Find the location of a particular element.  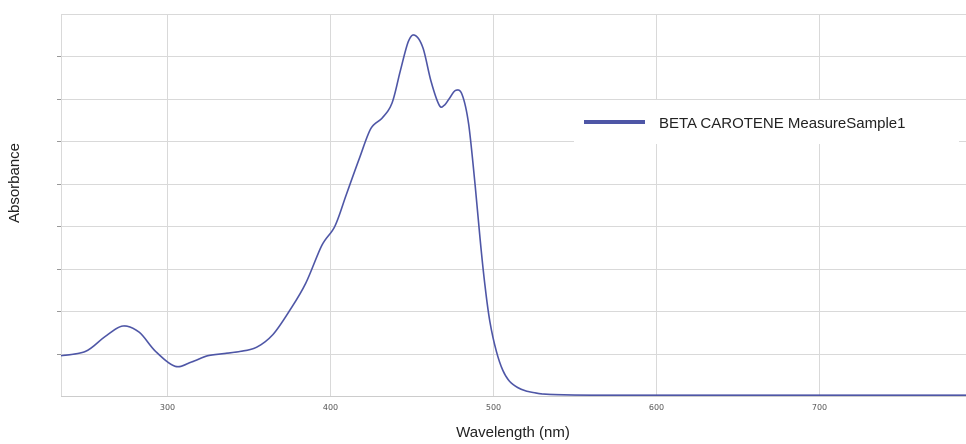

x-tick-label: 500 is located at coordinates (493, 407).